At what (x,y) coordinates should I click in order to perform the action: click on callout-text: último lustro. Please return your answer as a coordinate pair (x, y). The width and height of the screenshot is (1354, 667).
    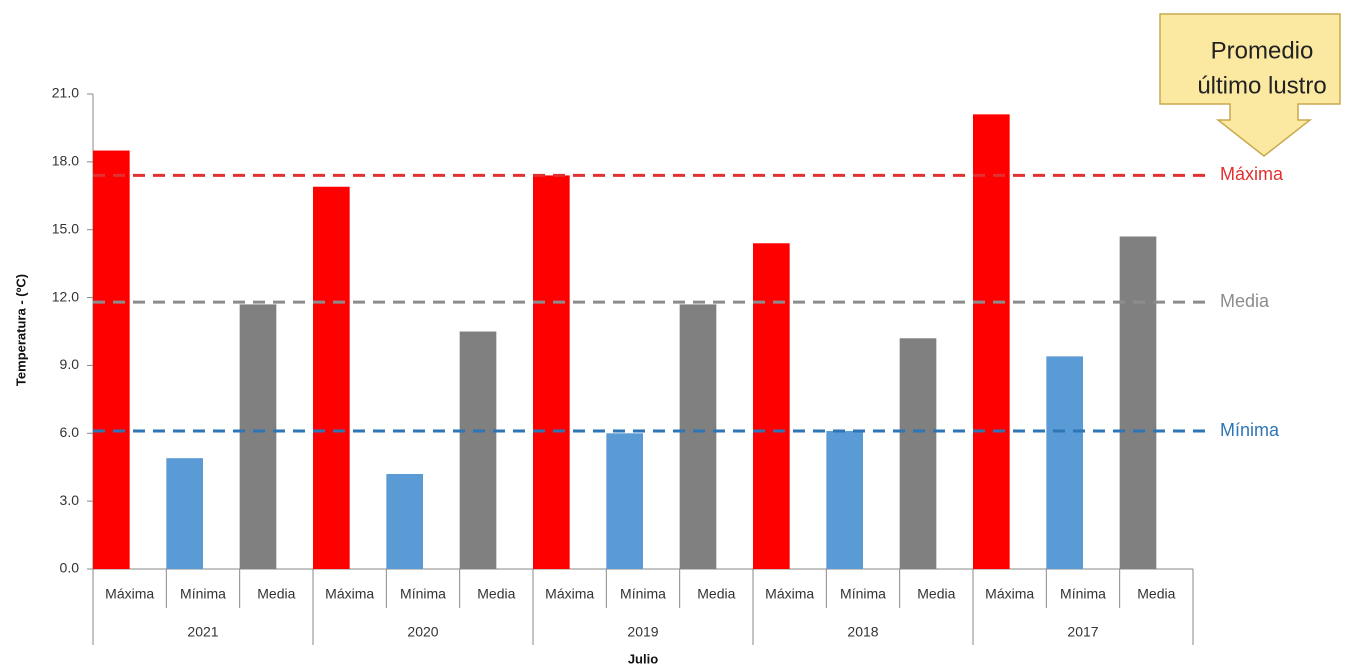
    Looking at the image, I should click on (1261, 85).